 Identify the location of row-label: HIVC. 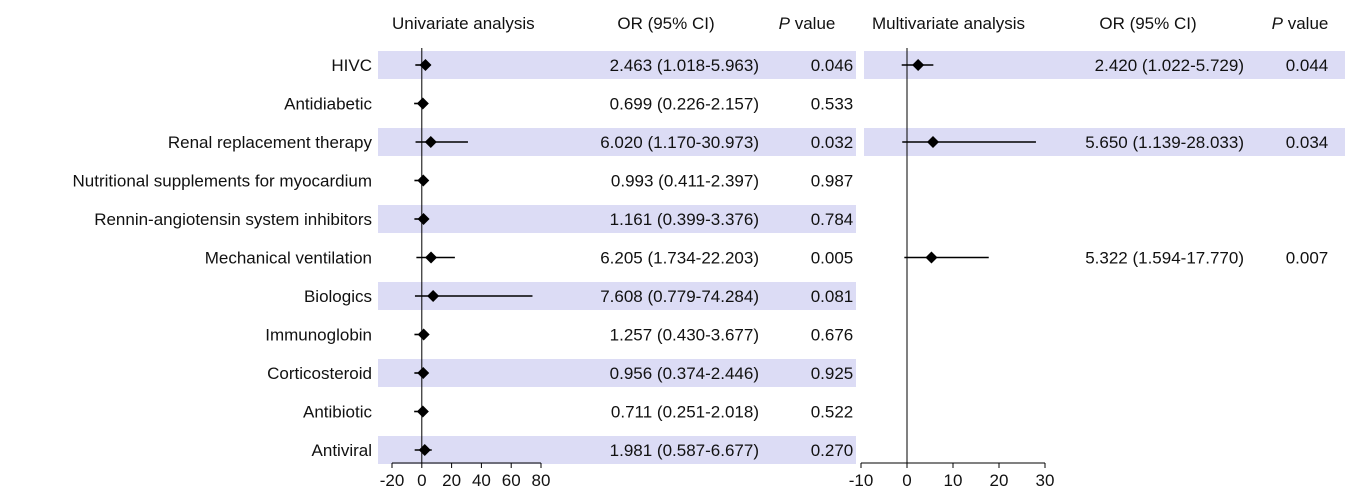
(351, 65).